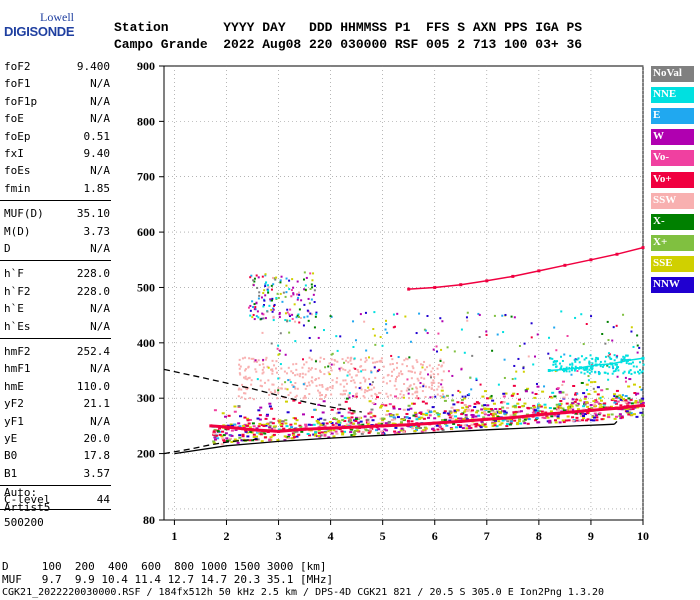 The image size is (700, 600). Describe the element at coordinates (55, 510) in the screenshot. I see `separator-line` at that location.